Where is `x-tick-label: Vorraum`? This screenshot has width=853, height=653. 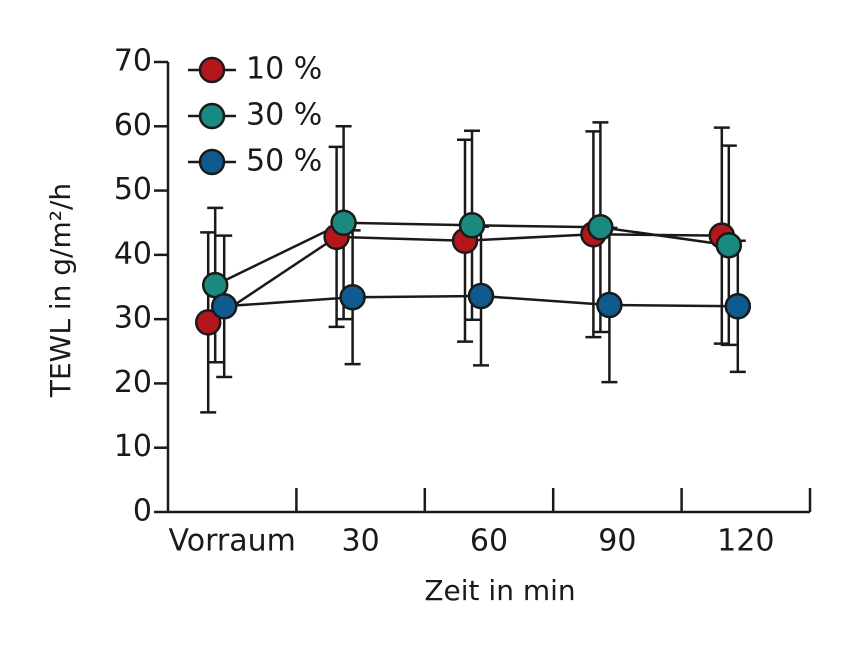 x-tick-label: Vorraum is located at coordinates (232, 541).